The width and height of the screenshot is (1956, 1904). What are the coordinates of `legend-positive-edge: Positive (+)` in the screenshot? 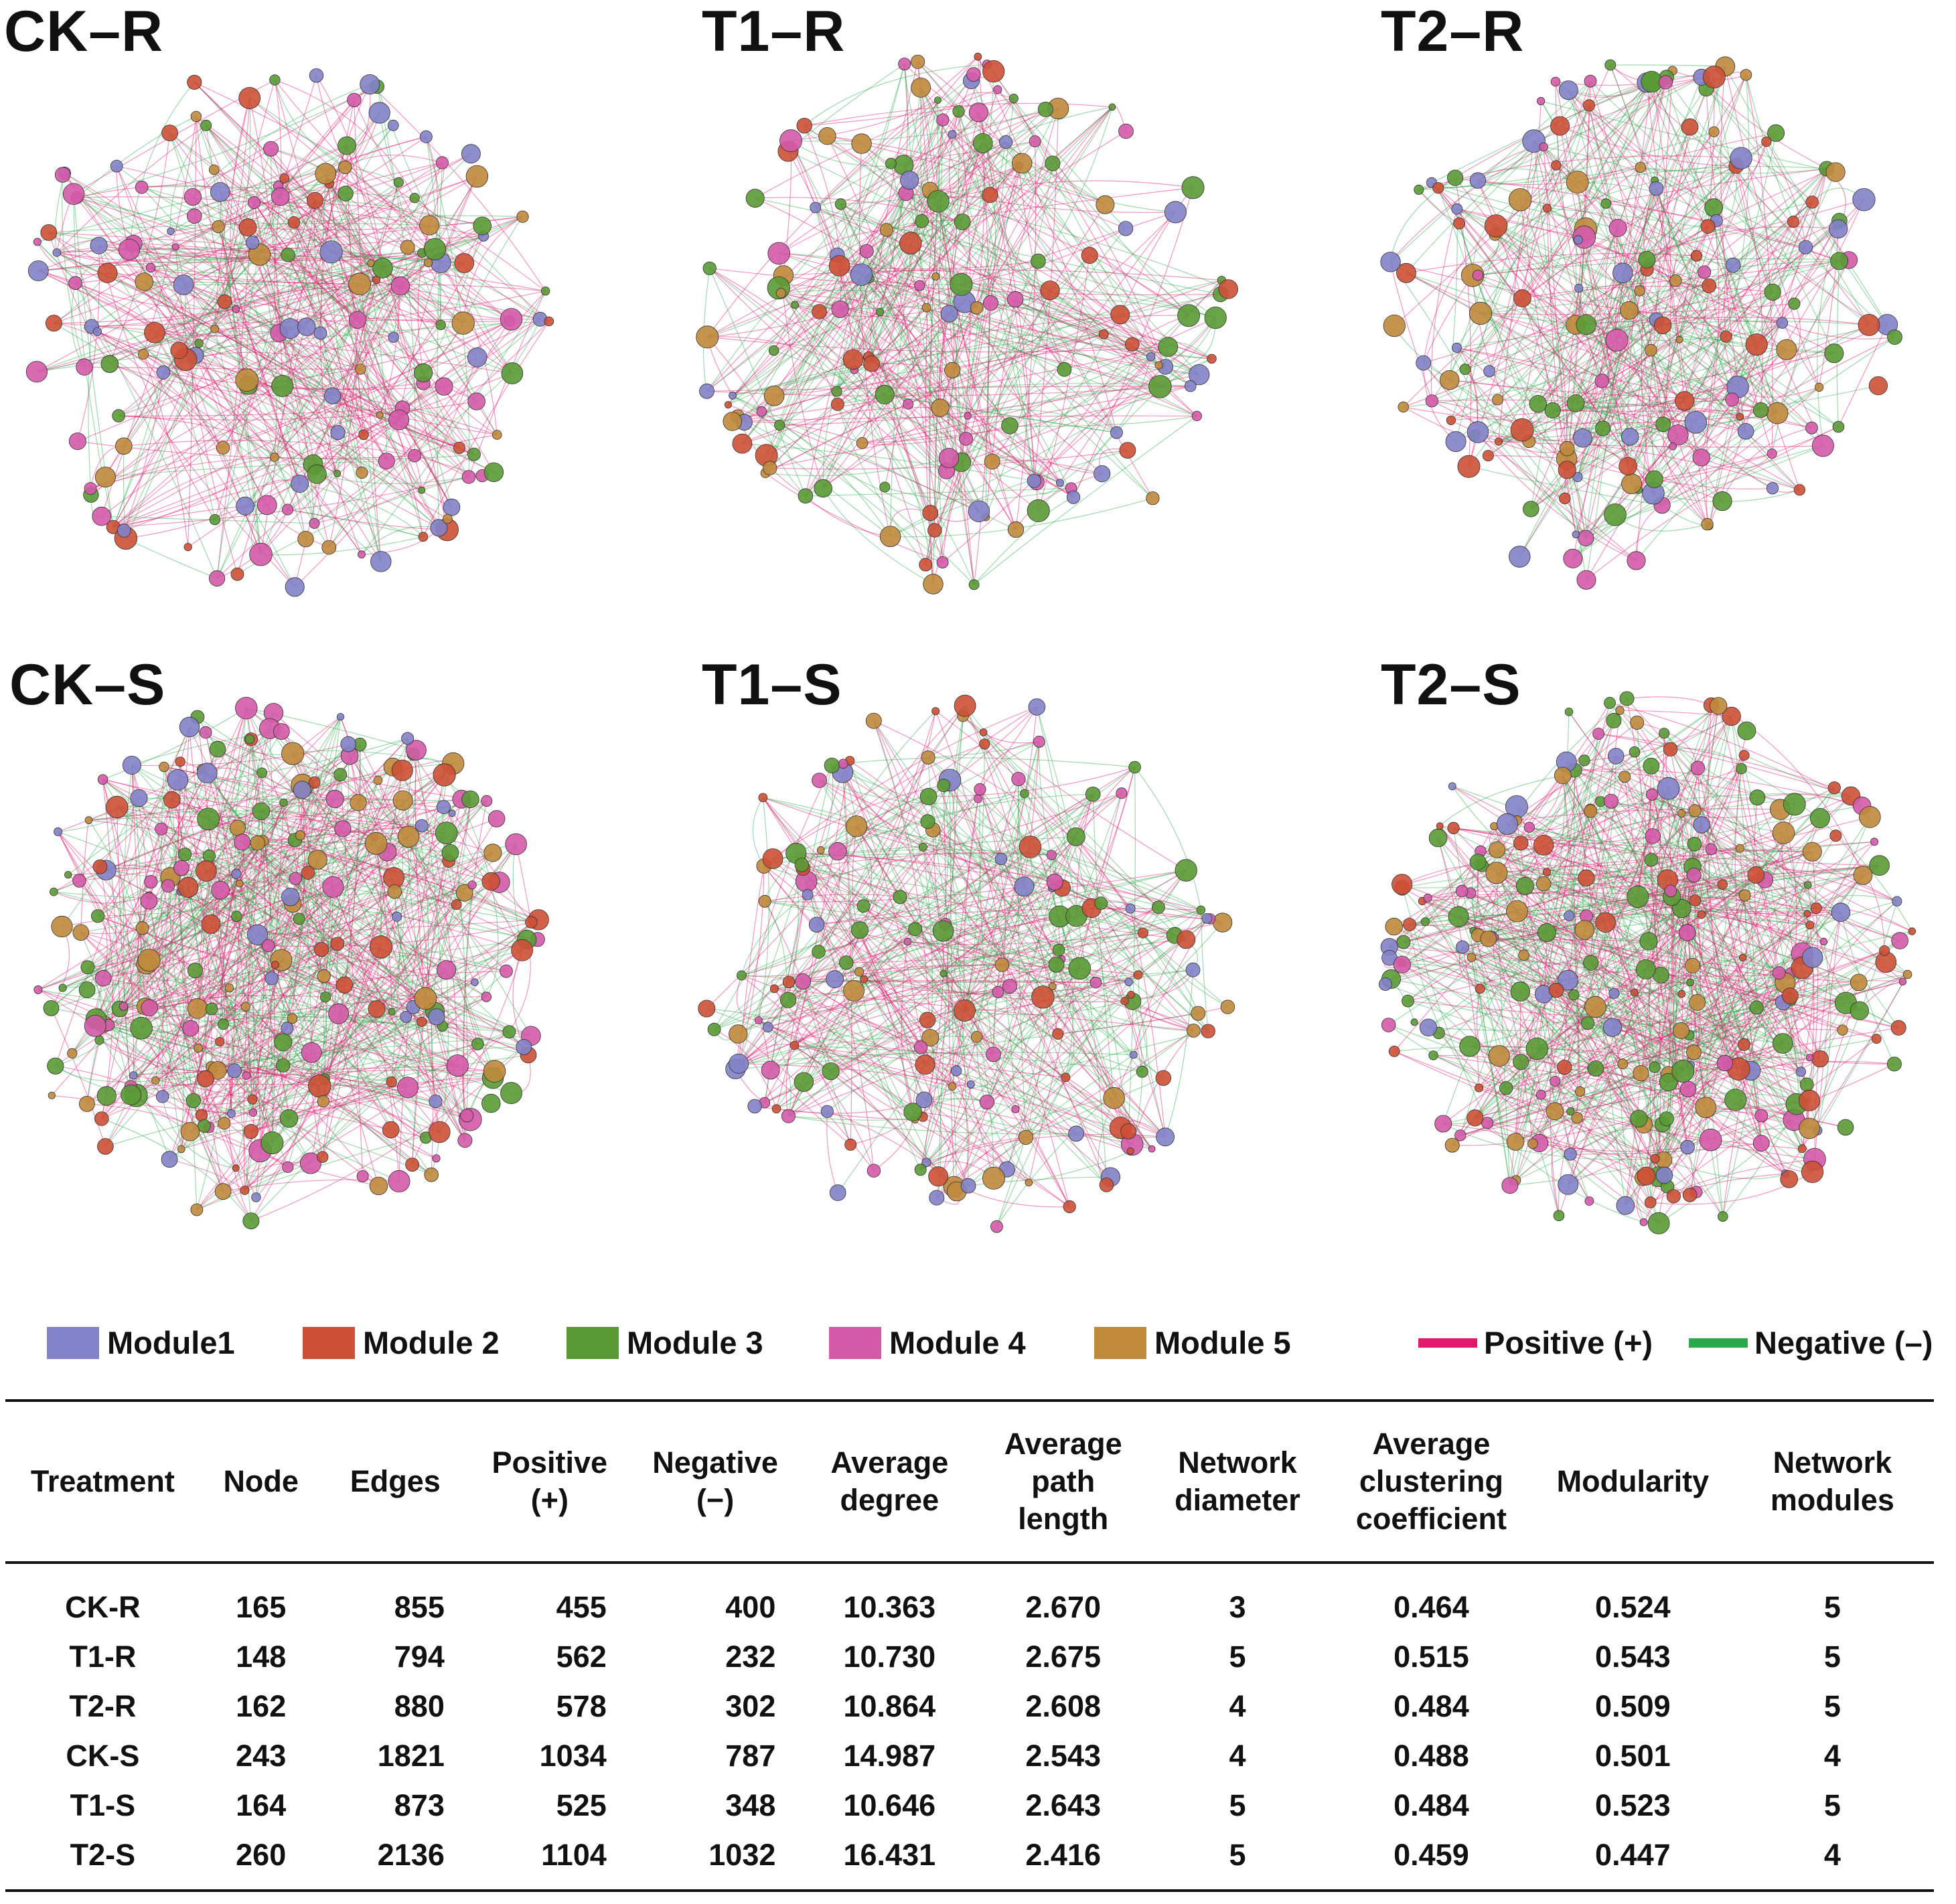 It's located at (1536, 1342).